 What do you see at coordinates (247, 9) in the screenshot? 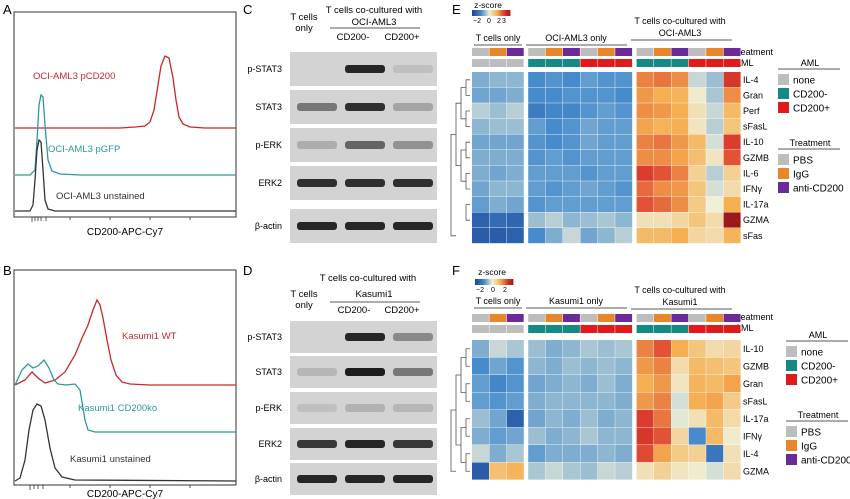
I see `panel-c-letter: C` at bounding box center [247, 9].